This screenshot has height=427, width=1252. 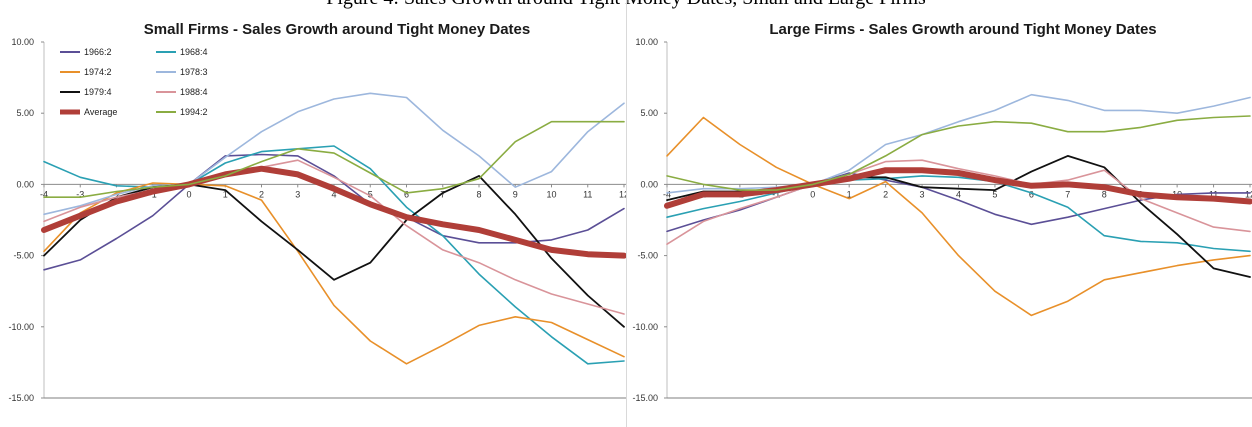 I want to click on x-tick-label: 10, so click(x=551, y=194).